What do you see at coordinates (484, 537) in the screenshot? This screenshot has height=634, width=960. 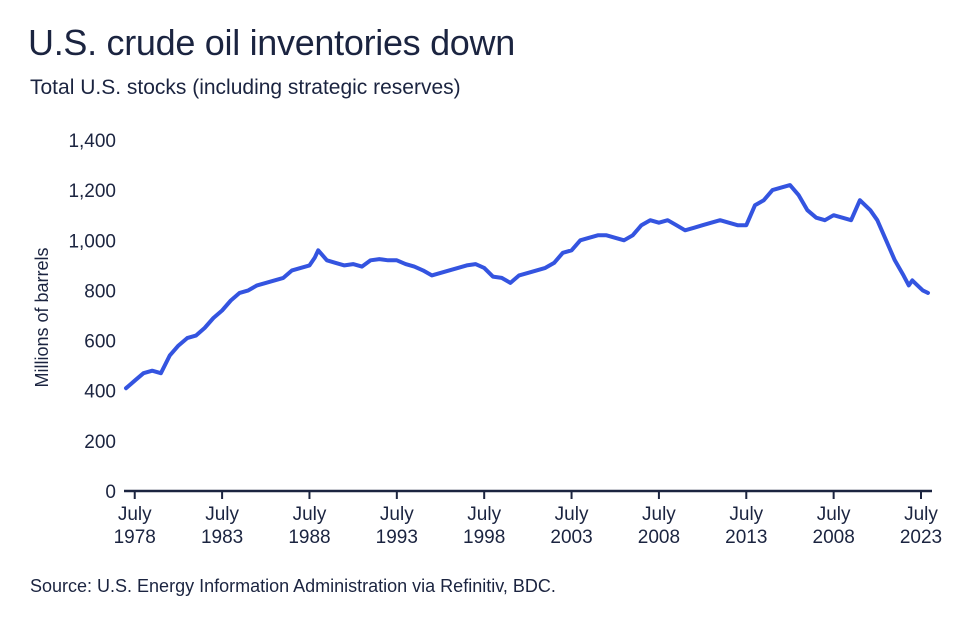 I see `x-tick-label-year: 1998` at bounding box center [484, 537].